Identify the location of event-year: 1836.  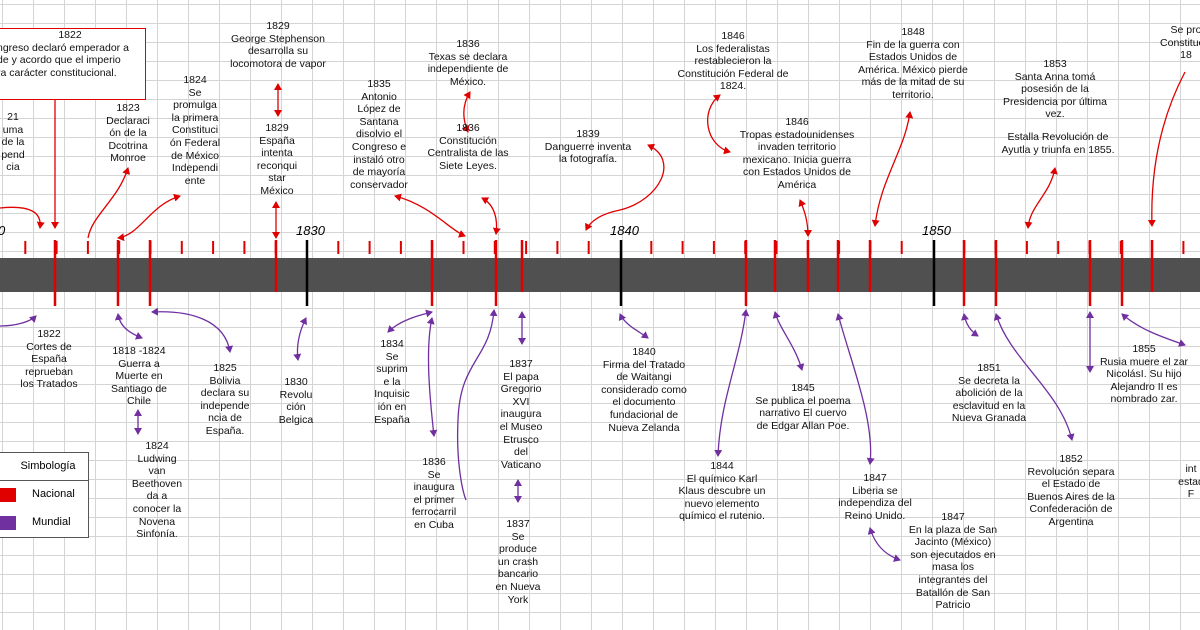
(468, 44).